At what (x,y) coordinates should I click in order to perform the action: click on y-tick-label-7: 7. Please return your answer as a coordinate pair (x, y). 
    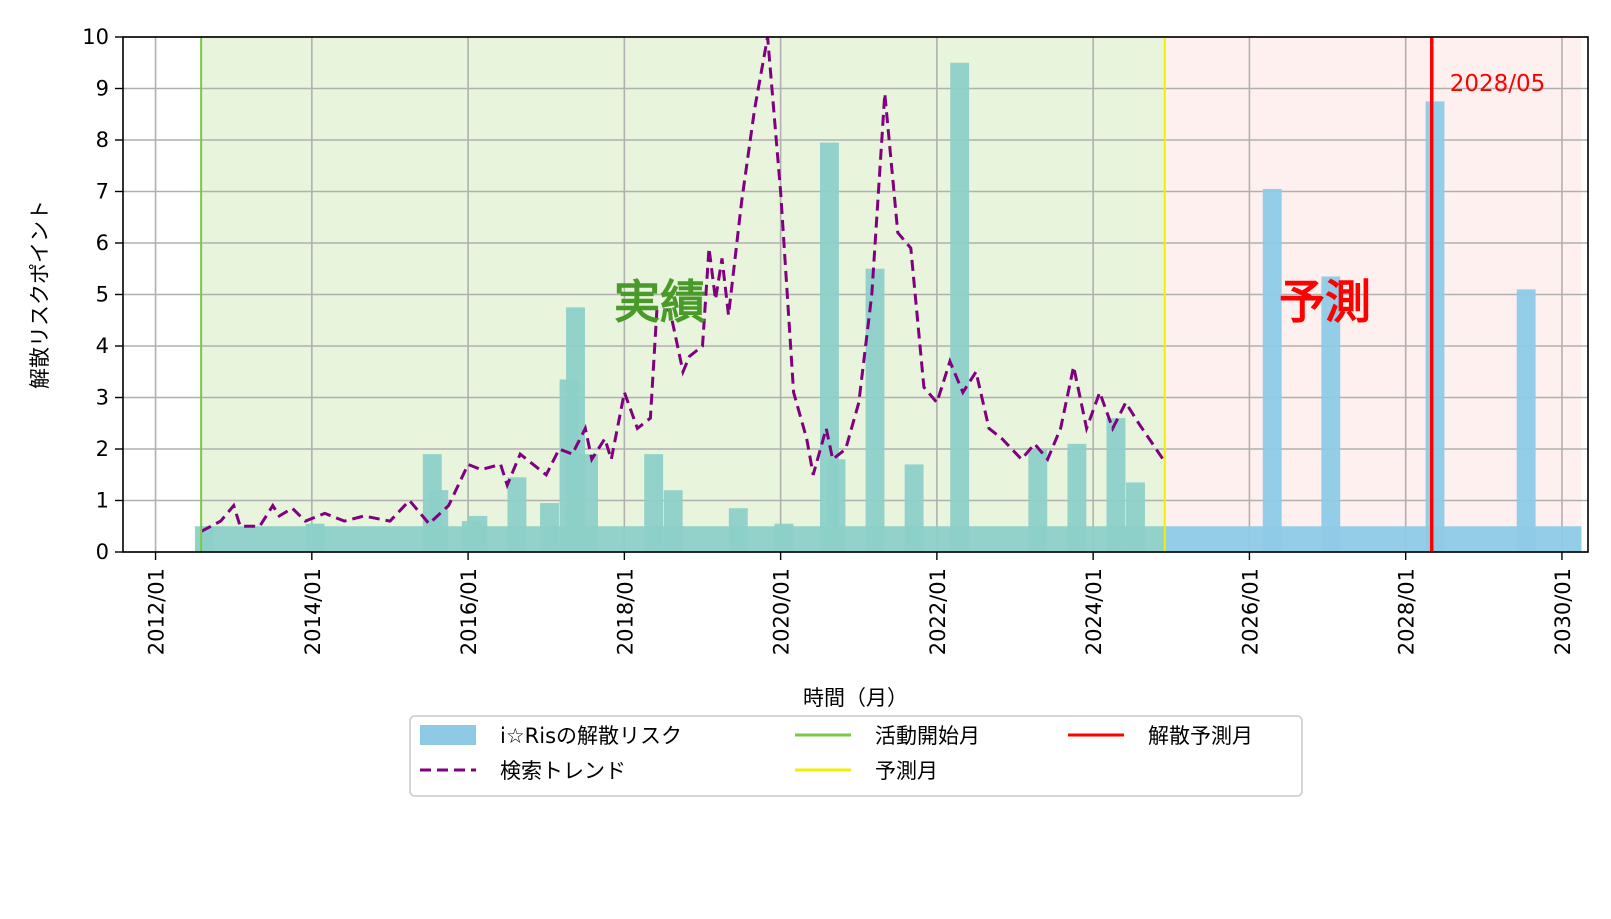
    Looking at the image, I should click on (102, 192).